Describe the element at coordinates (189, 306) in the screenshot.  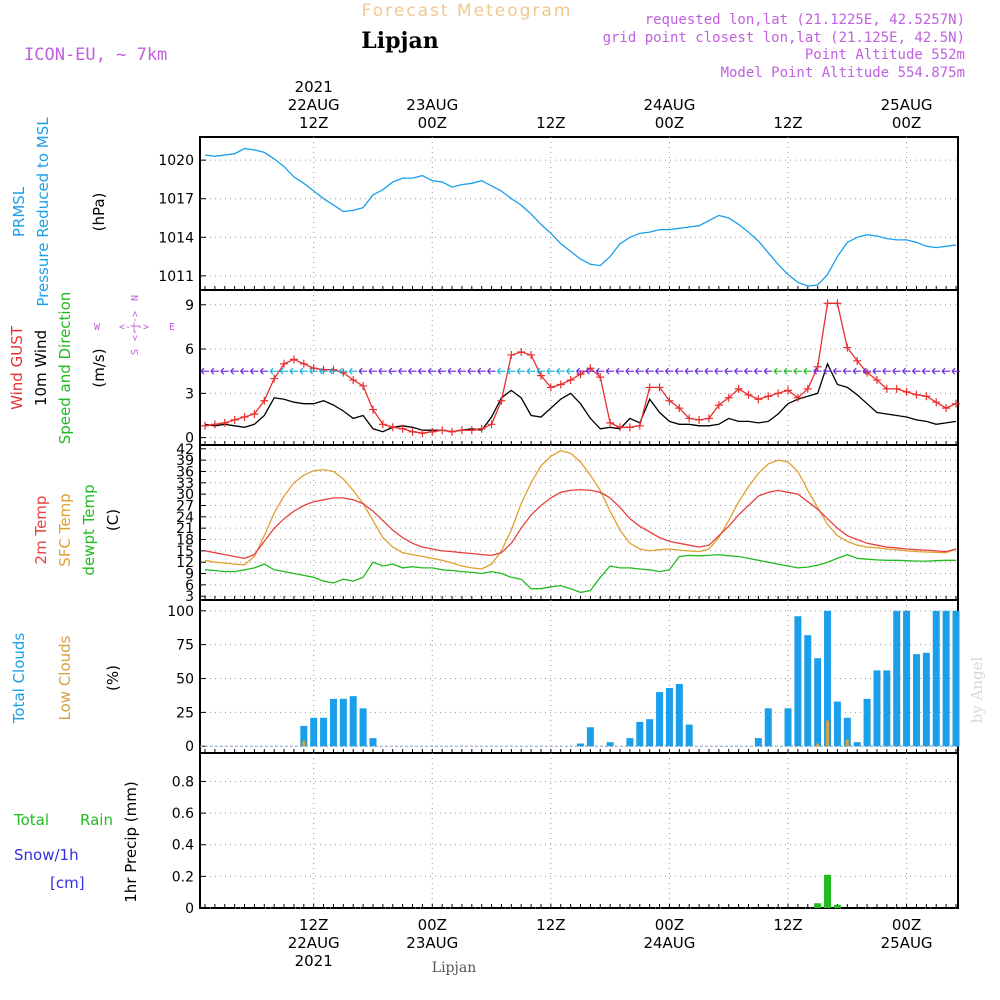
I see `y-tick-label: 9` at that location.